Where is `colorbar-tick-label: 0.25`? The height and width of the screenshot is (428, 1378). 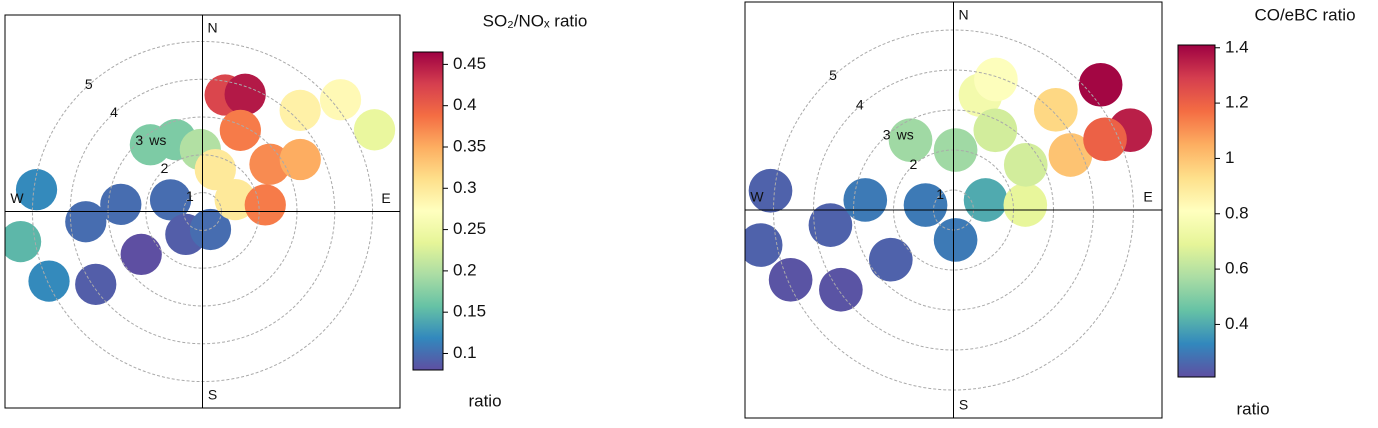
colorbar-tick-label: 0.25 is located at coordinates (469, 228).